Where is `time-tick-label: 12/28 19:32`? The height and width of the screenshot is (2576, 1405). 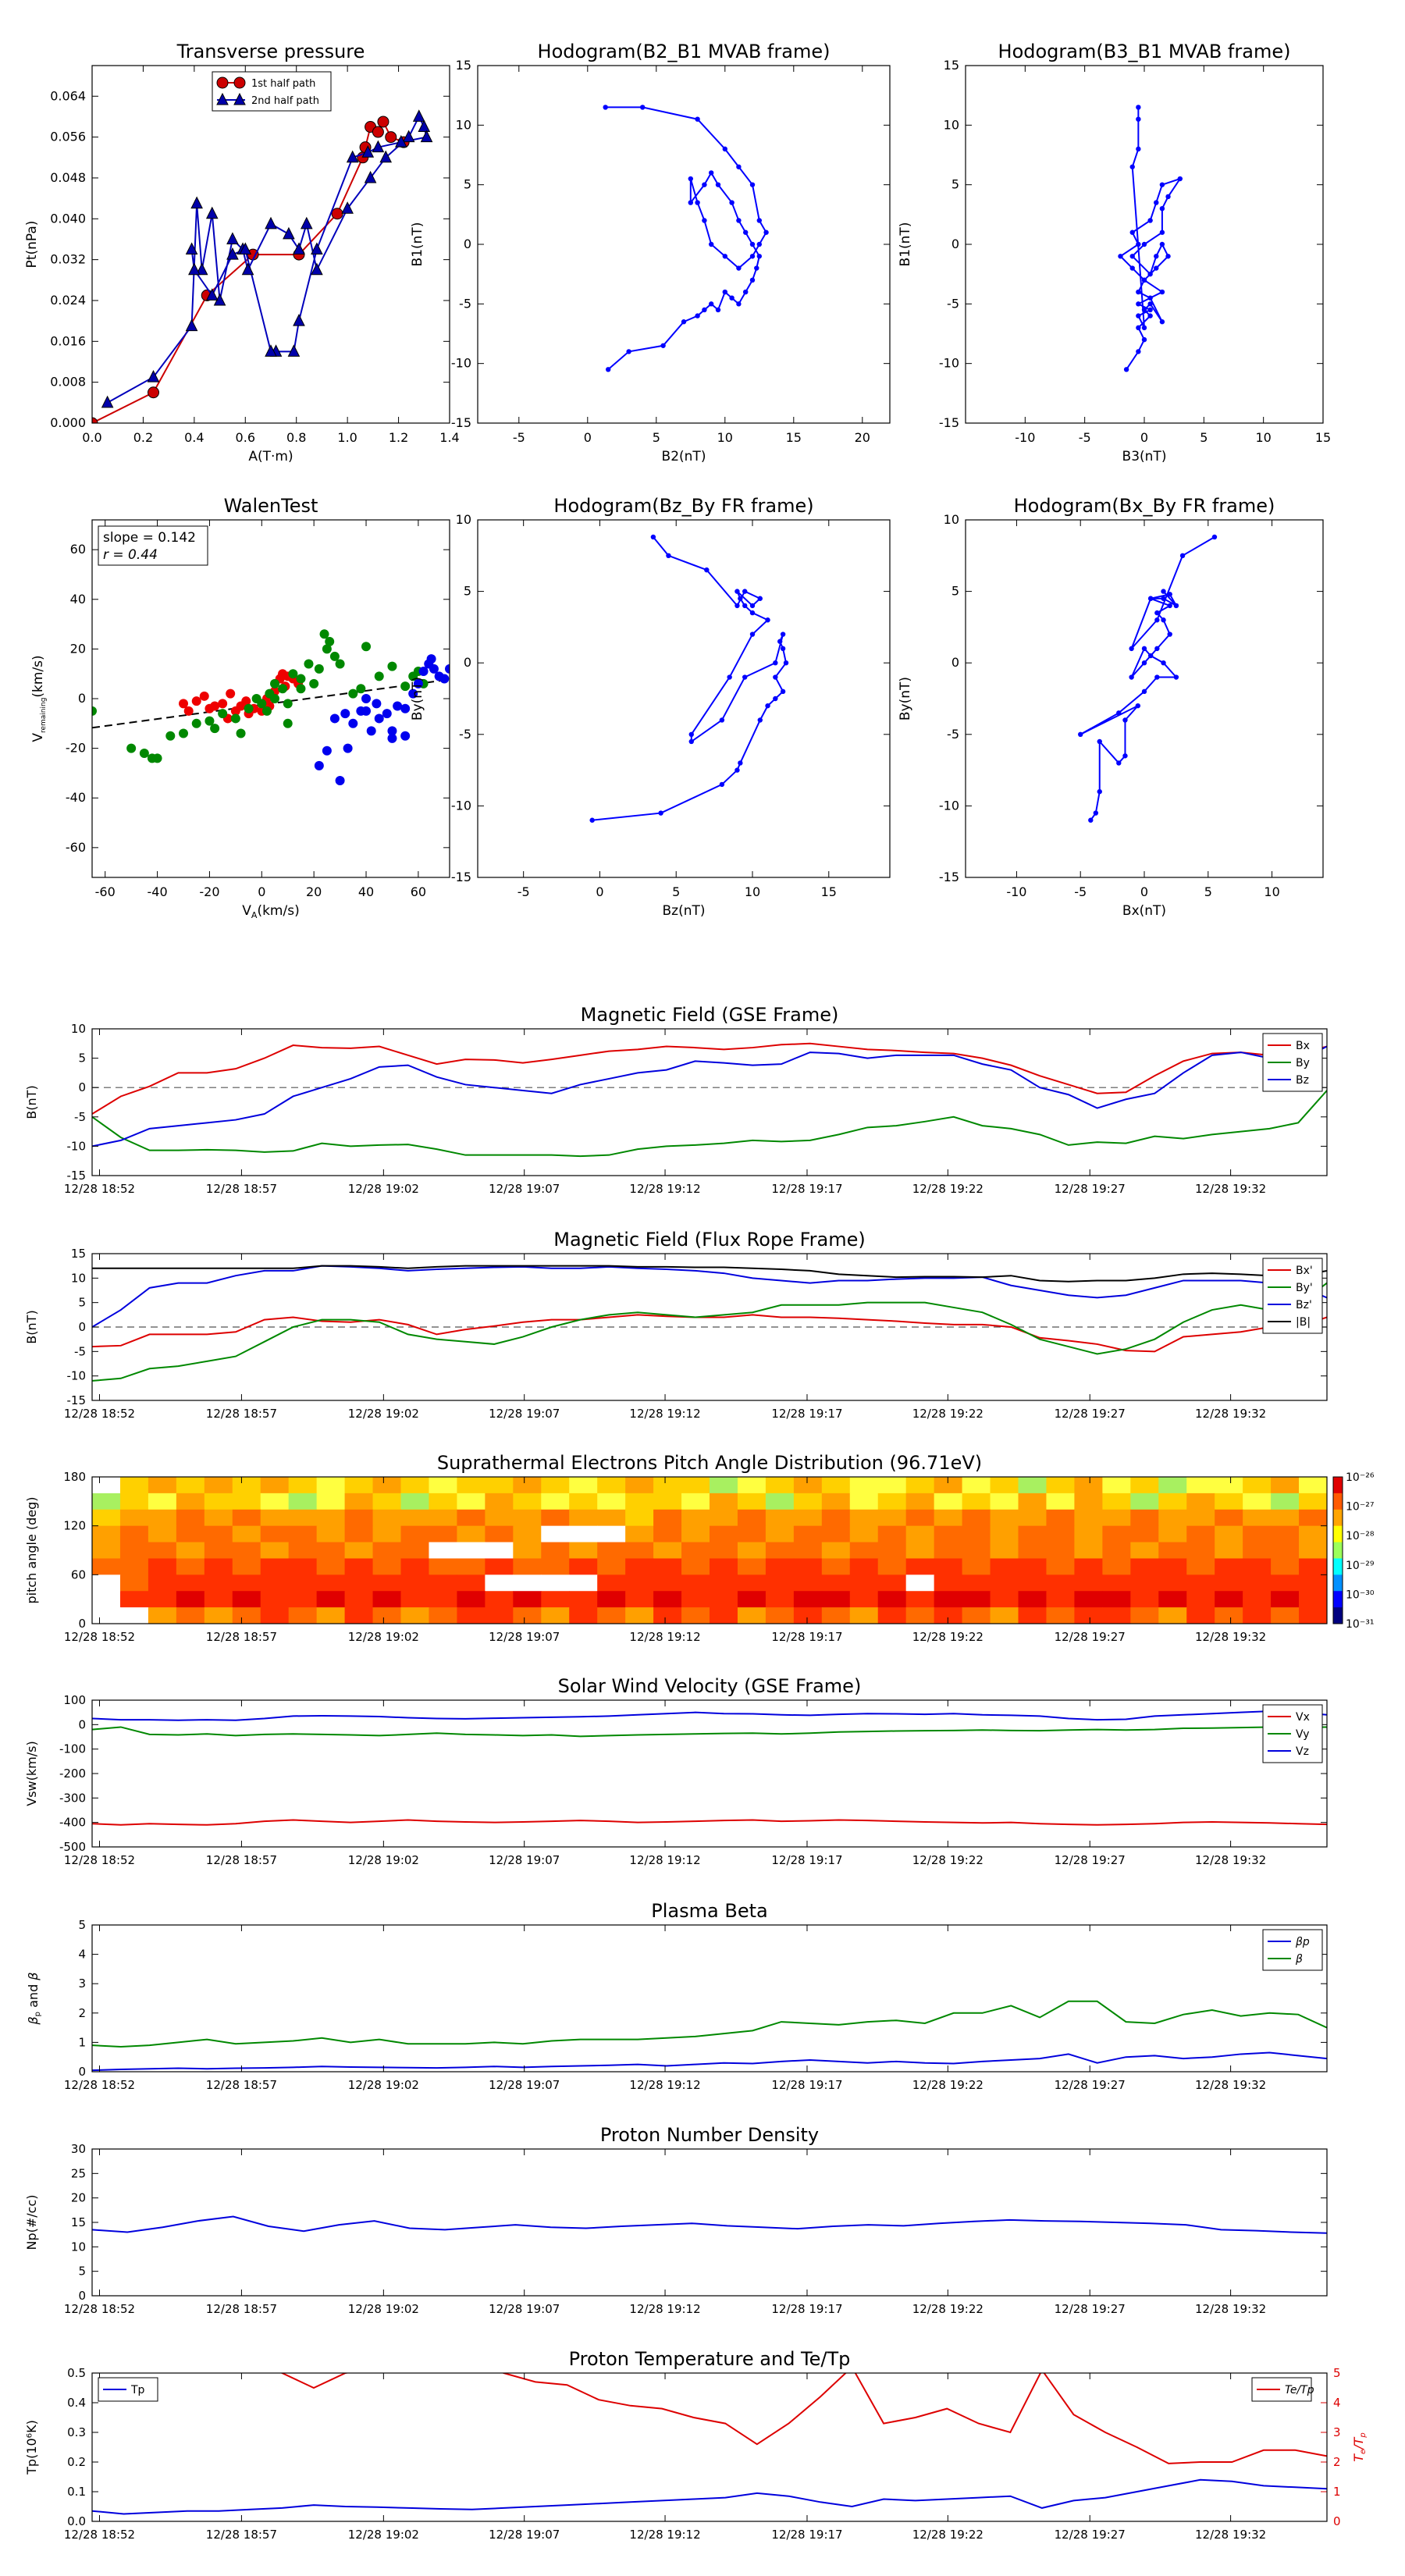
time-tick-label: 12/28 19:32 is located at coordinates (1230, 1189).